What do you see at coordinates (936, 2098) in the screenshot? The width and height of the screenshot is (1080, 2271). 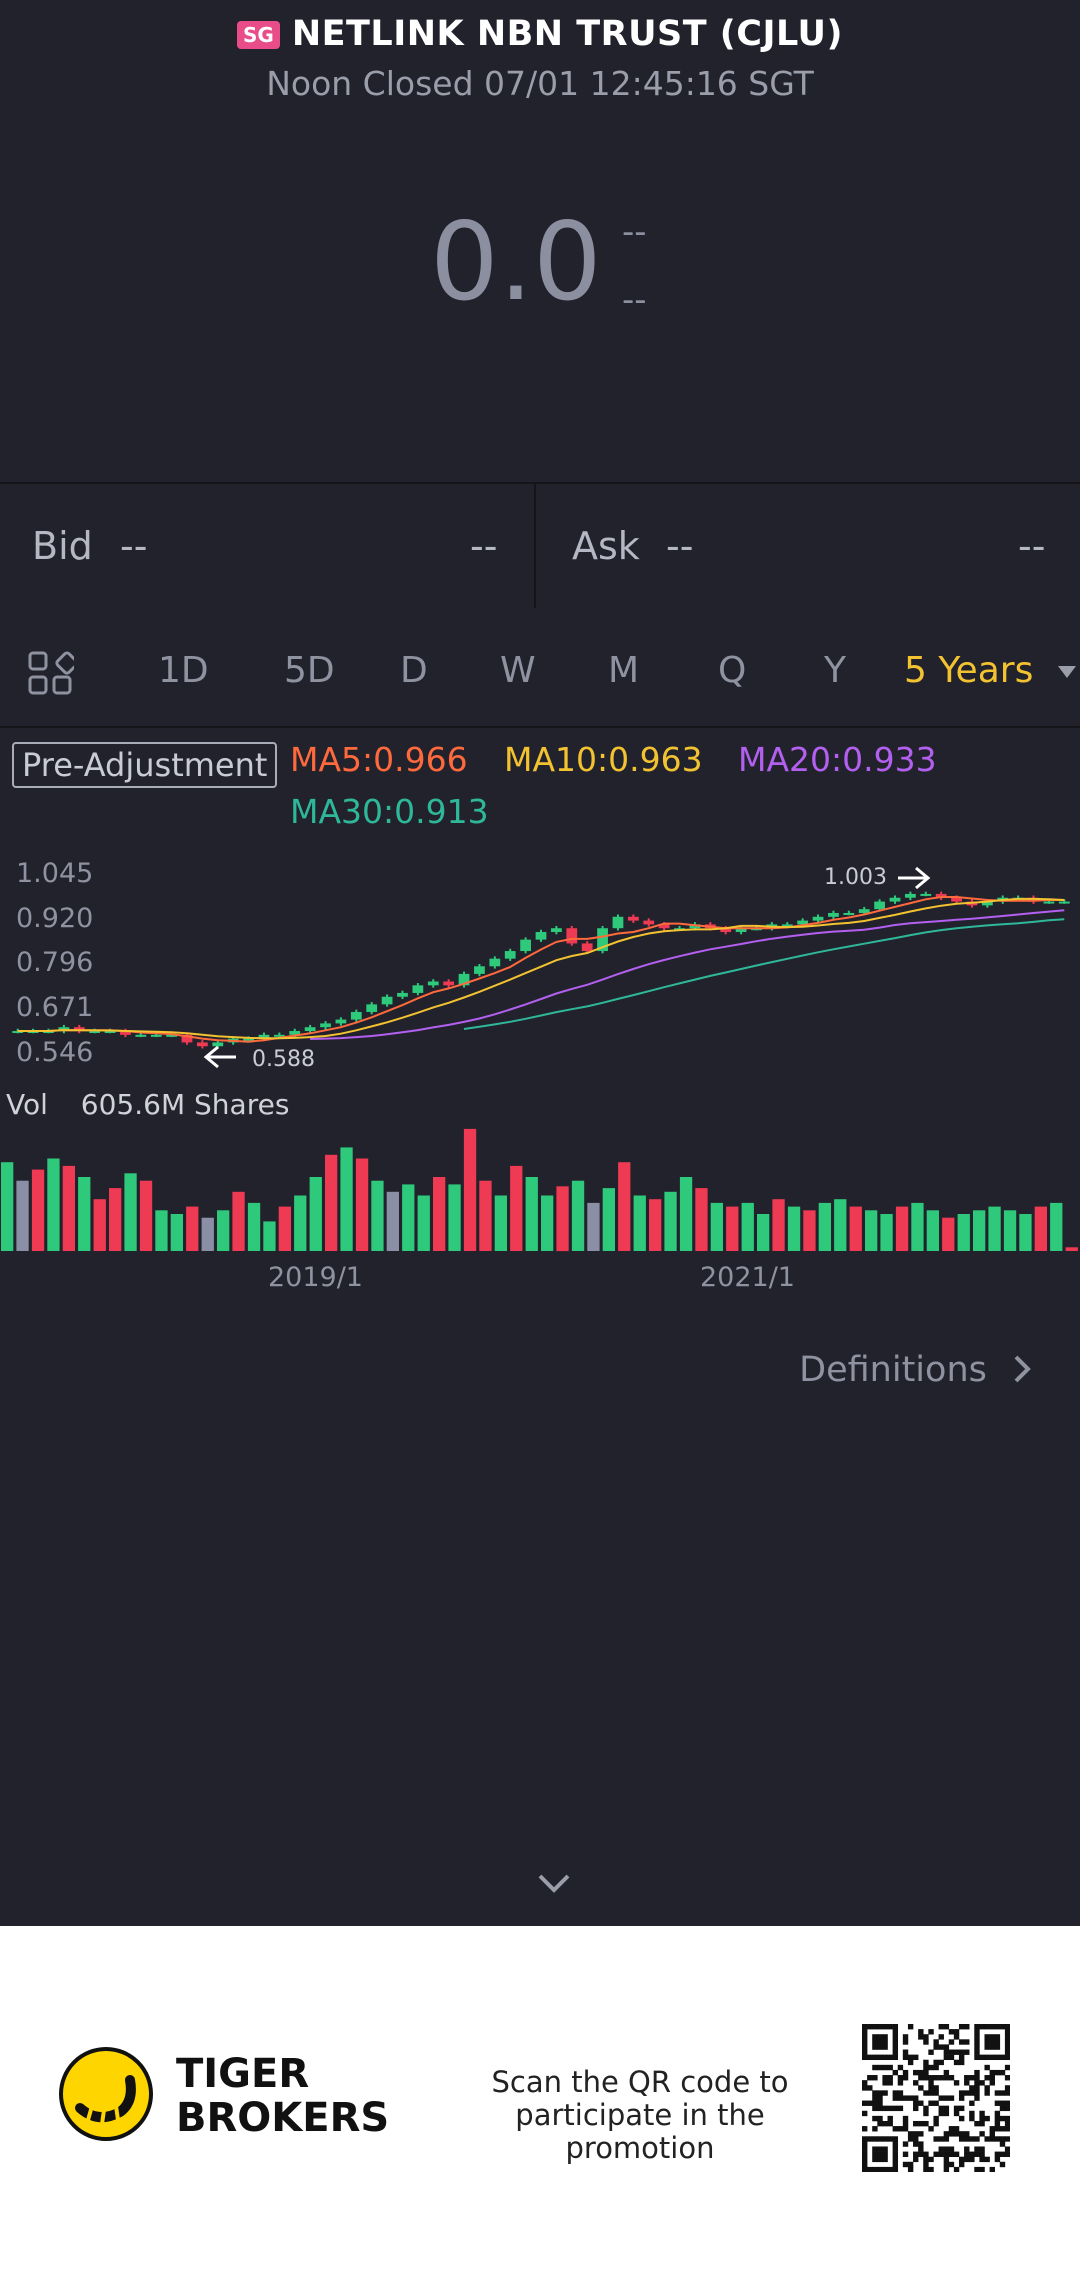 I see `qr-code` at bounding box center [936, 2098].